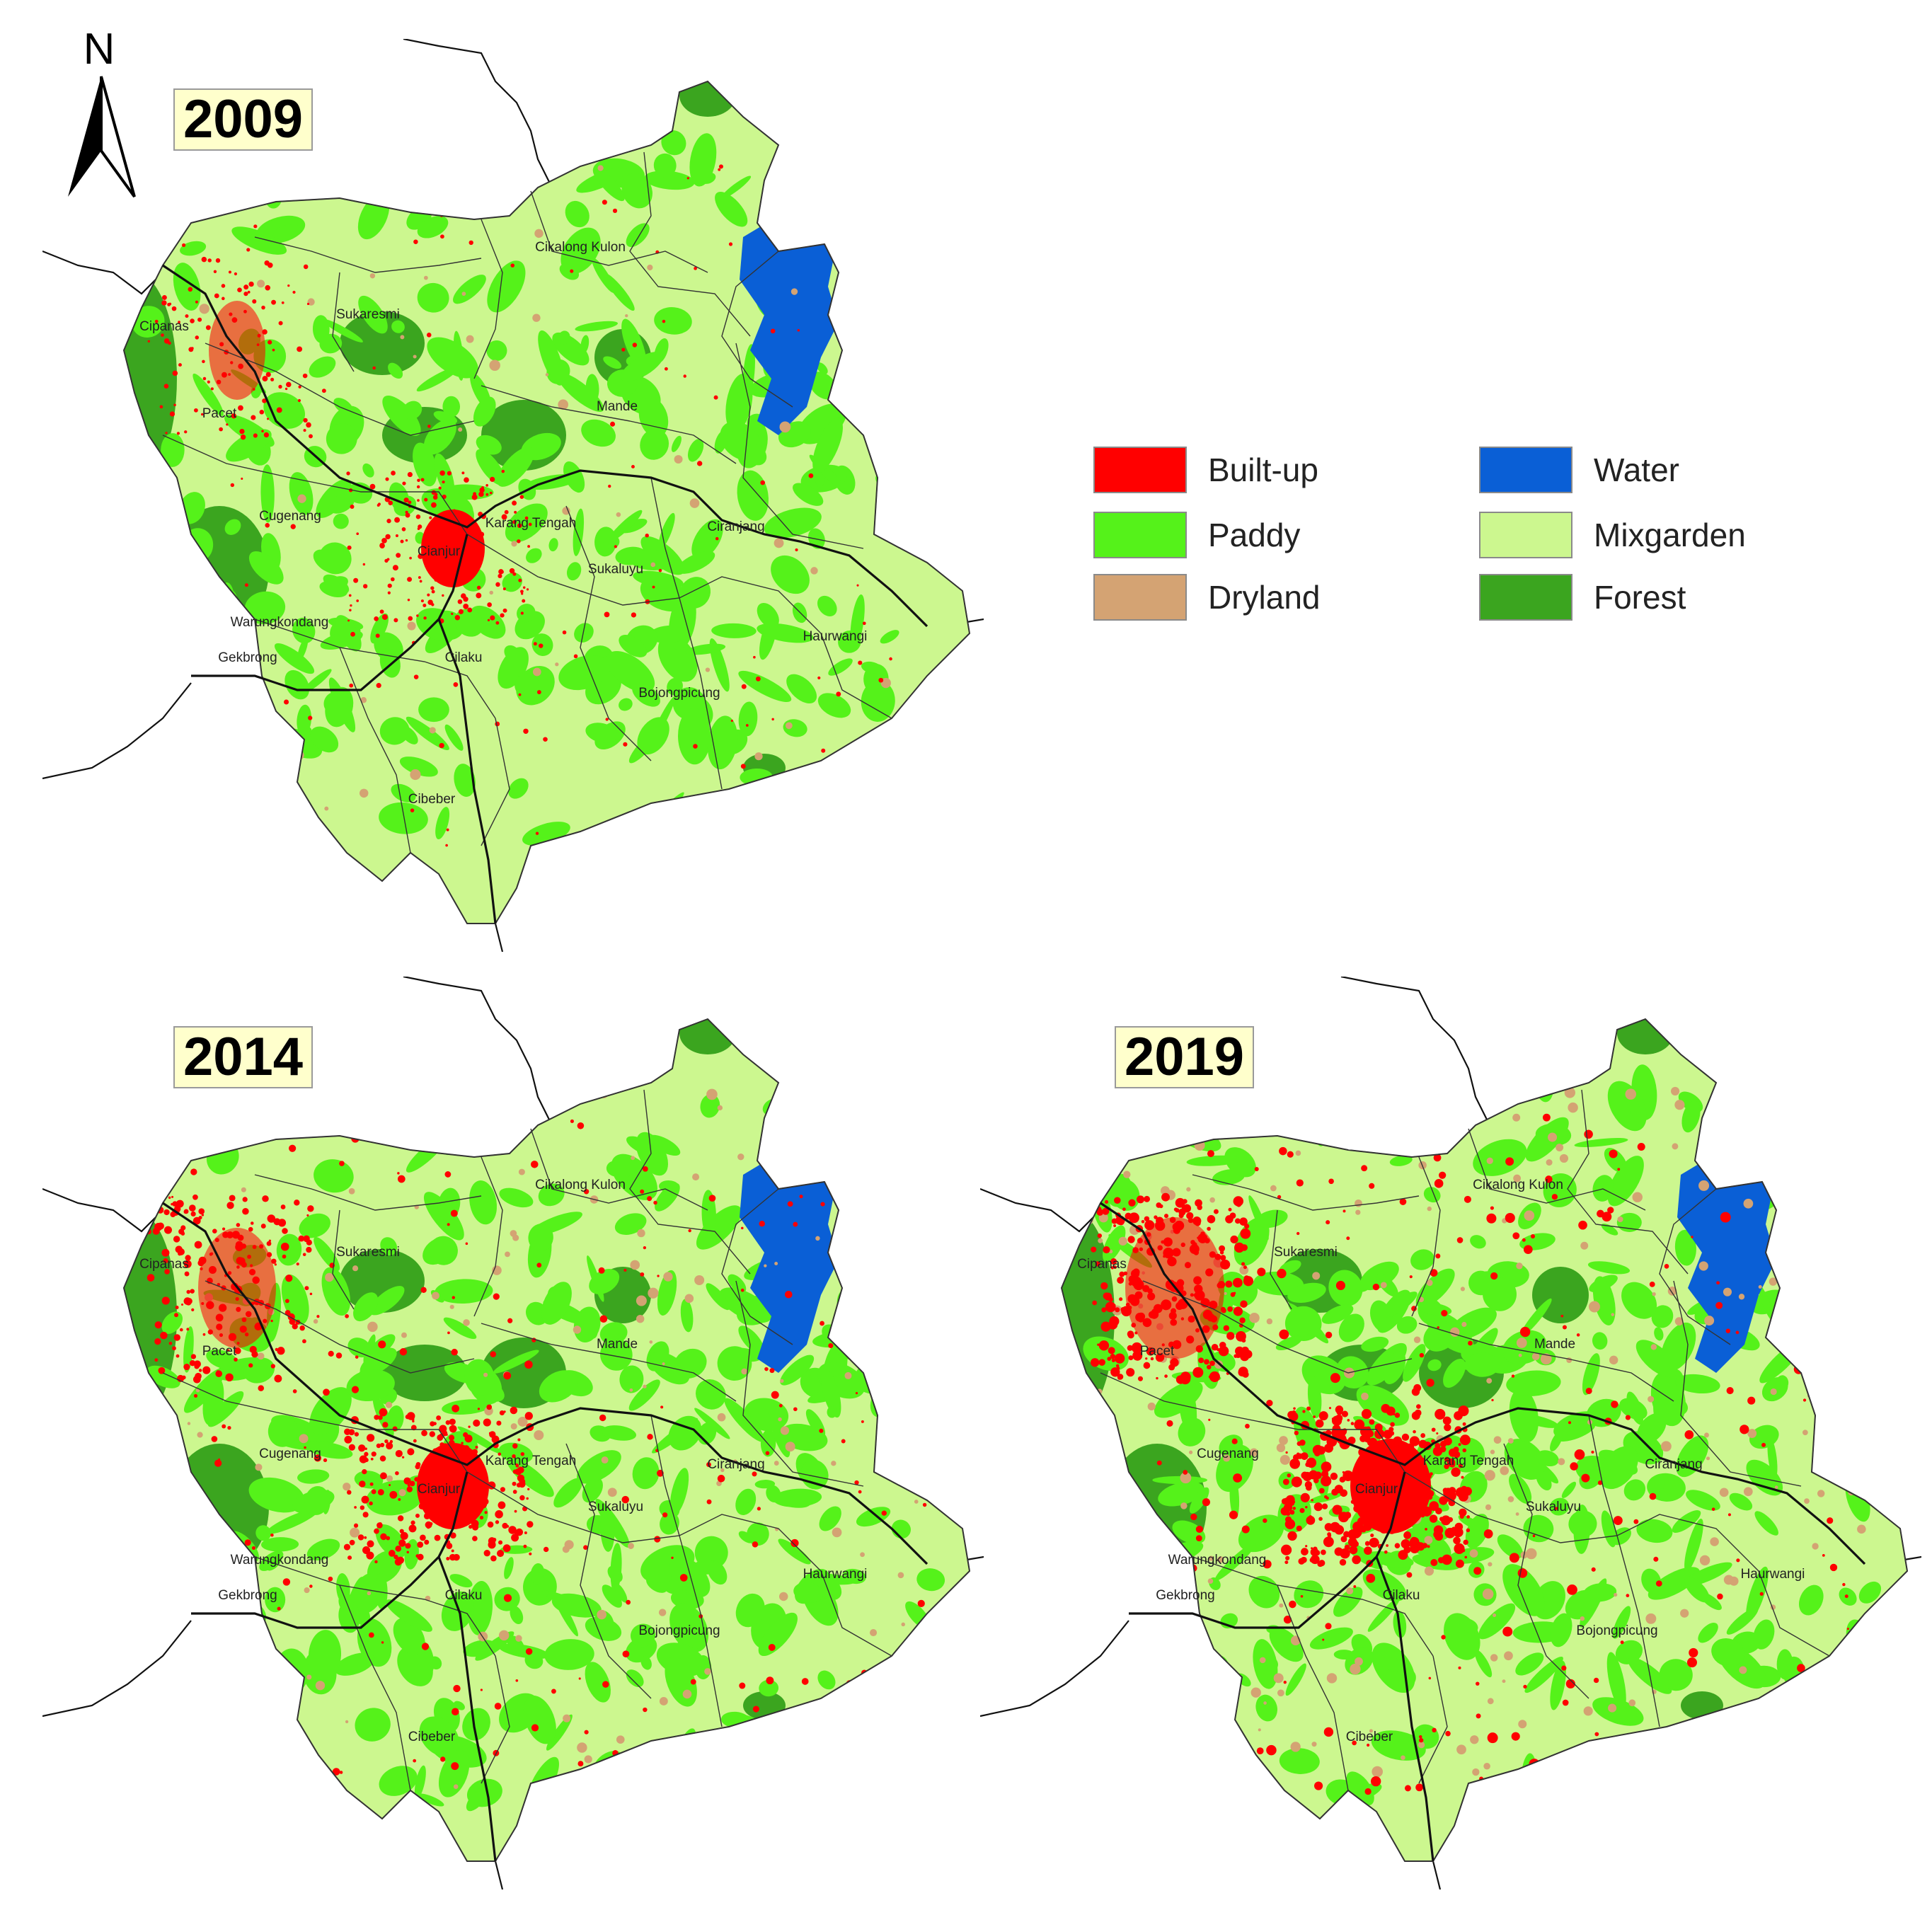 The width and height of the screenshot is (1932, 1927). I want to click on place-label: Cianjur, so click(440, 1489).